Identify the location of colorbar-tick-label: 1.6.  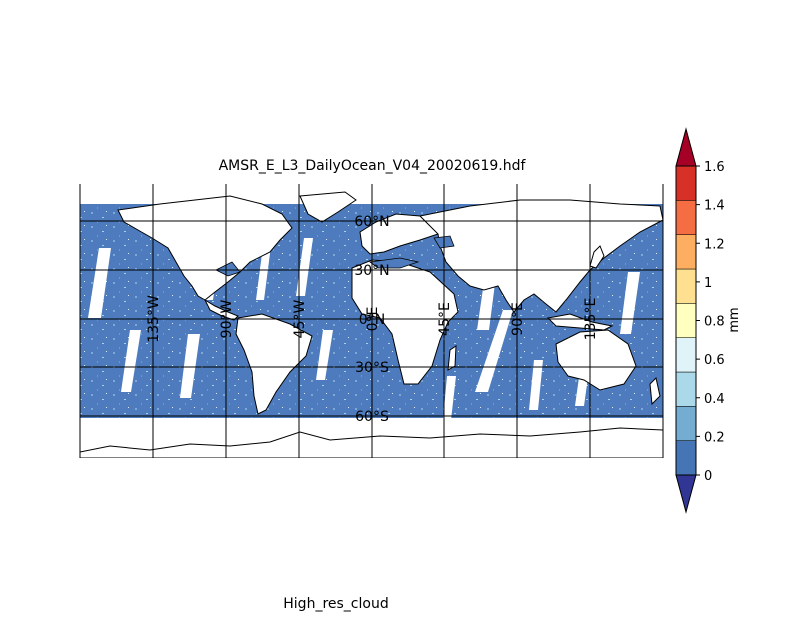
(714, 167).